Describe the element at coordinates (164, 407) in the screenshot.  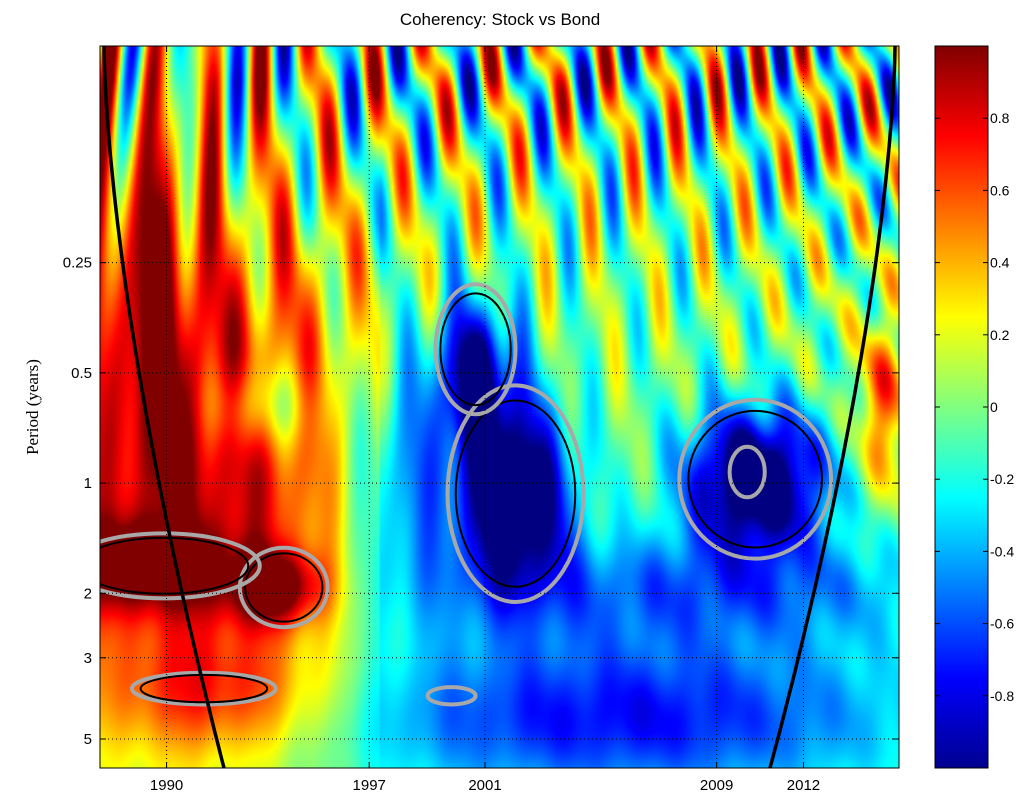
I see `coi-left-curve` at that location.